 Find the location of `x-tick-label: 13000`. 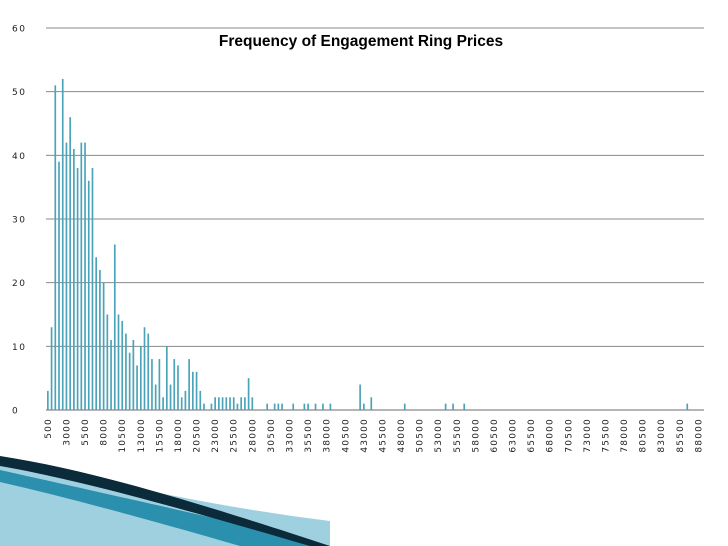

x-tick-label: 13000 is located at coordinates (142, 435).